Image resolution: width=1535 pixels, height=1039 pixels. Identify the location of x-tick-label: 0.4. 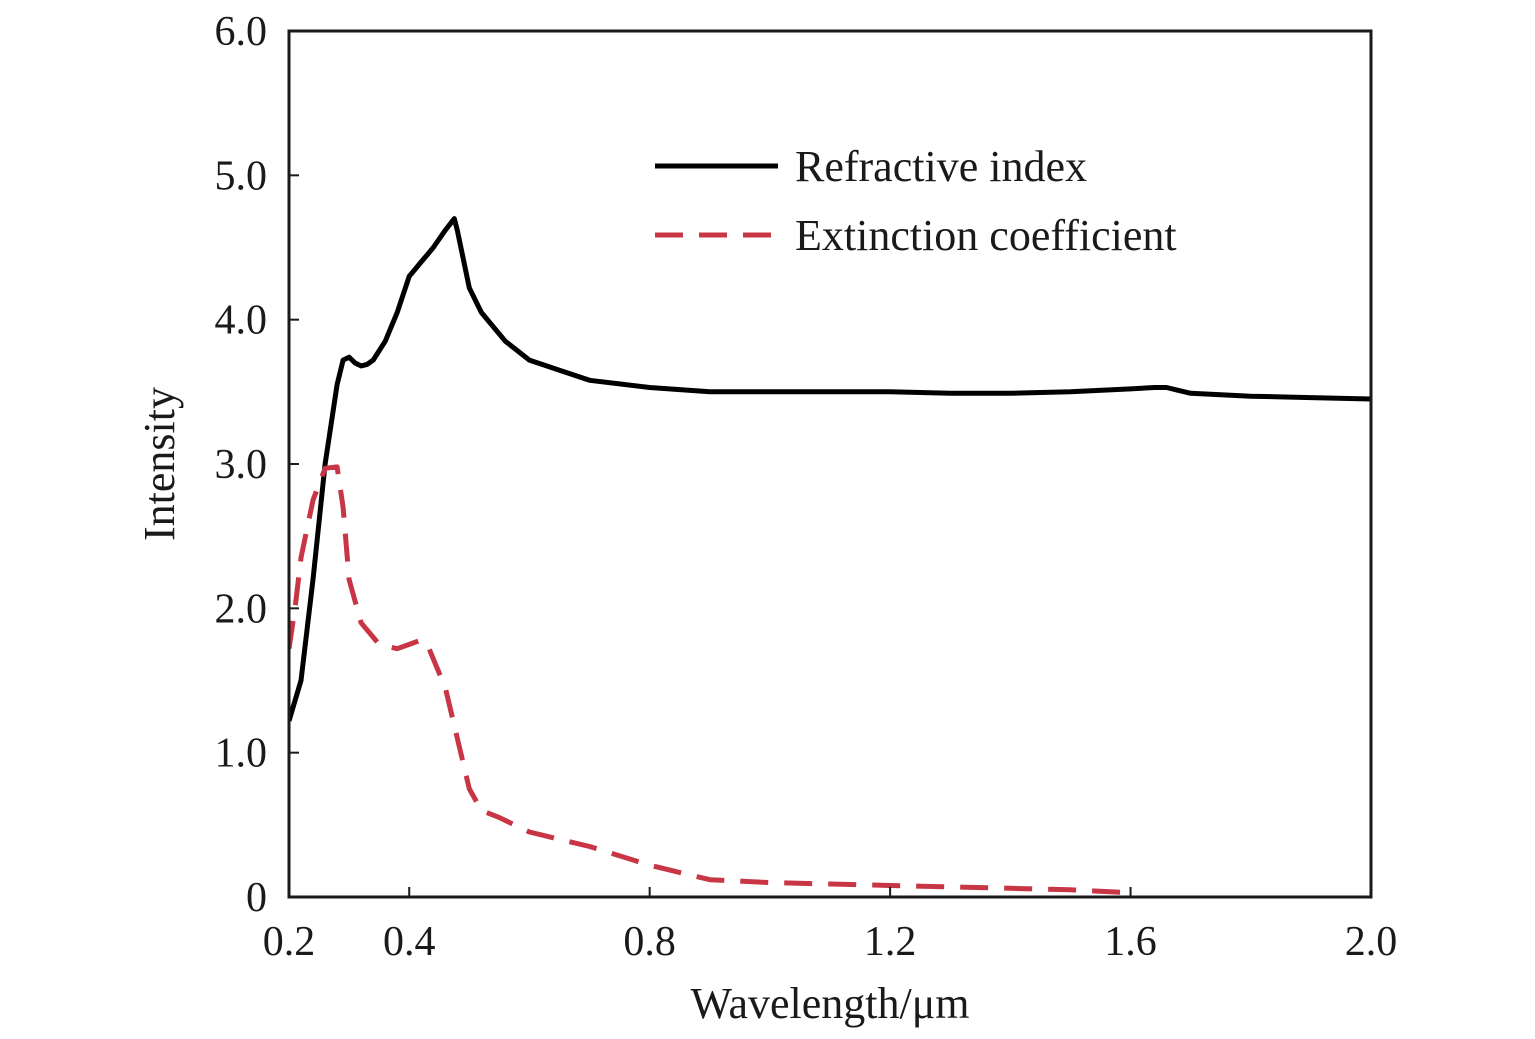
(409, 942).